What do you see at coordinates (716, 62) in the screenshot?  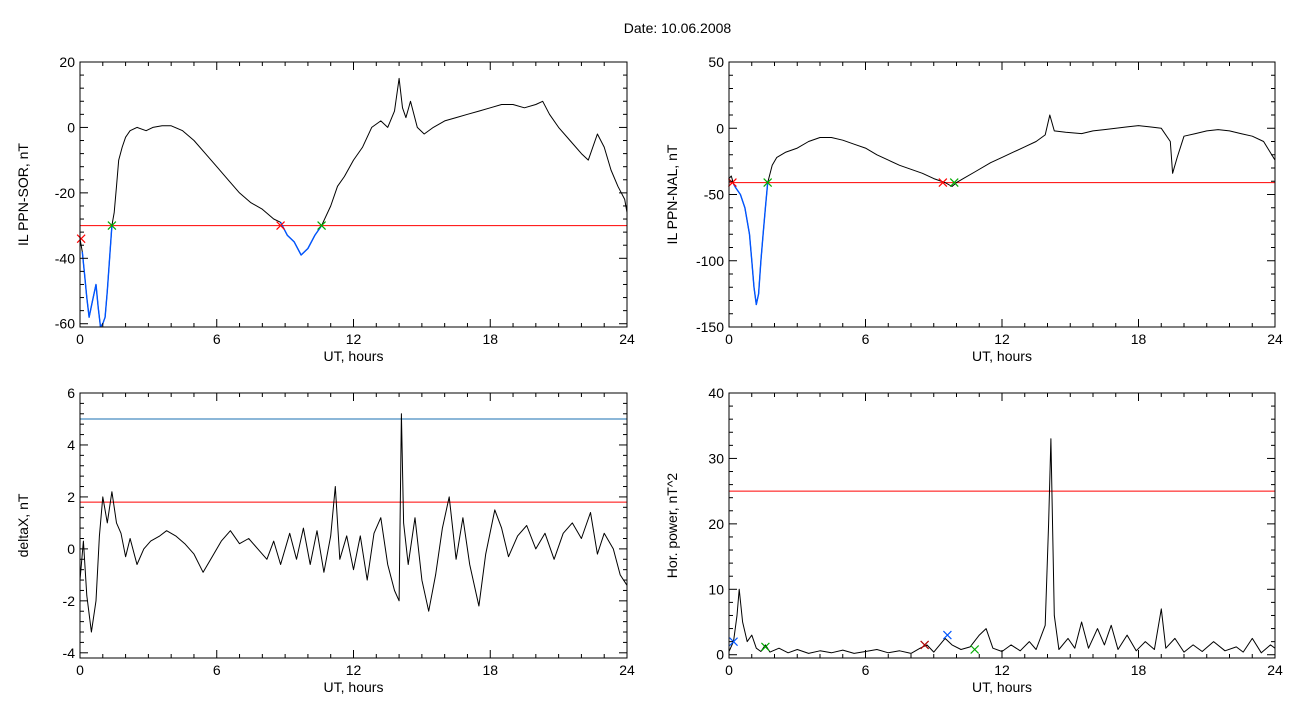 I see `y-tick-label: 50` at bounding box center [716, 62].